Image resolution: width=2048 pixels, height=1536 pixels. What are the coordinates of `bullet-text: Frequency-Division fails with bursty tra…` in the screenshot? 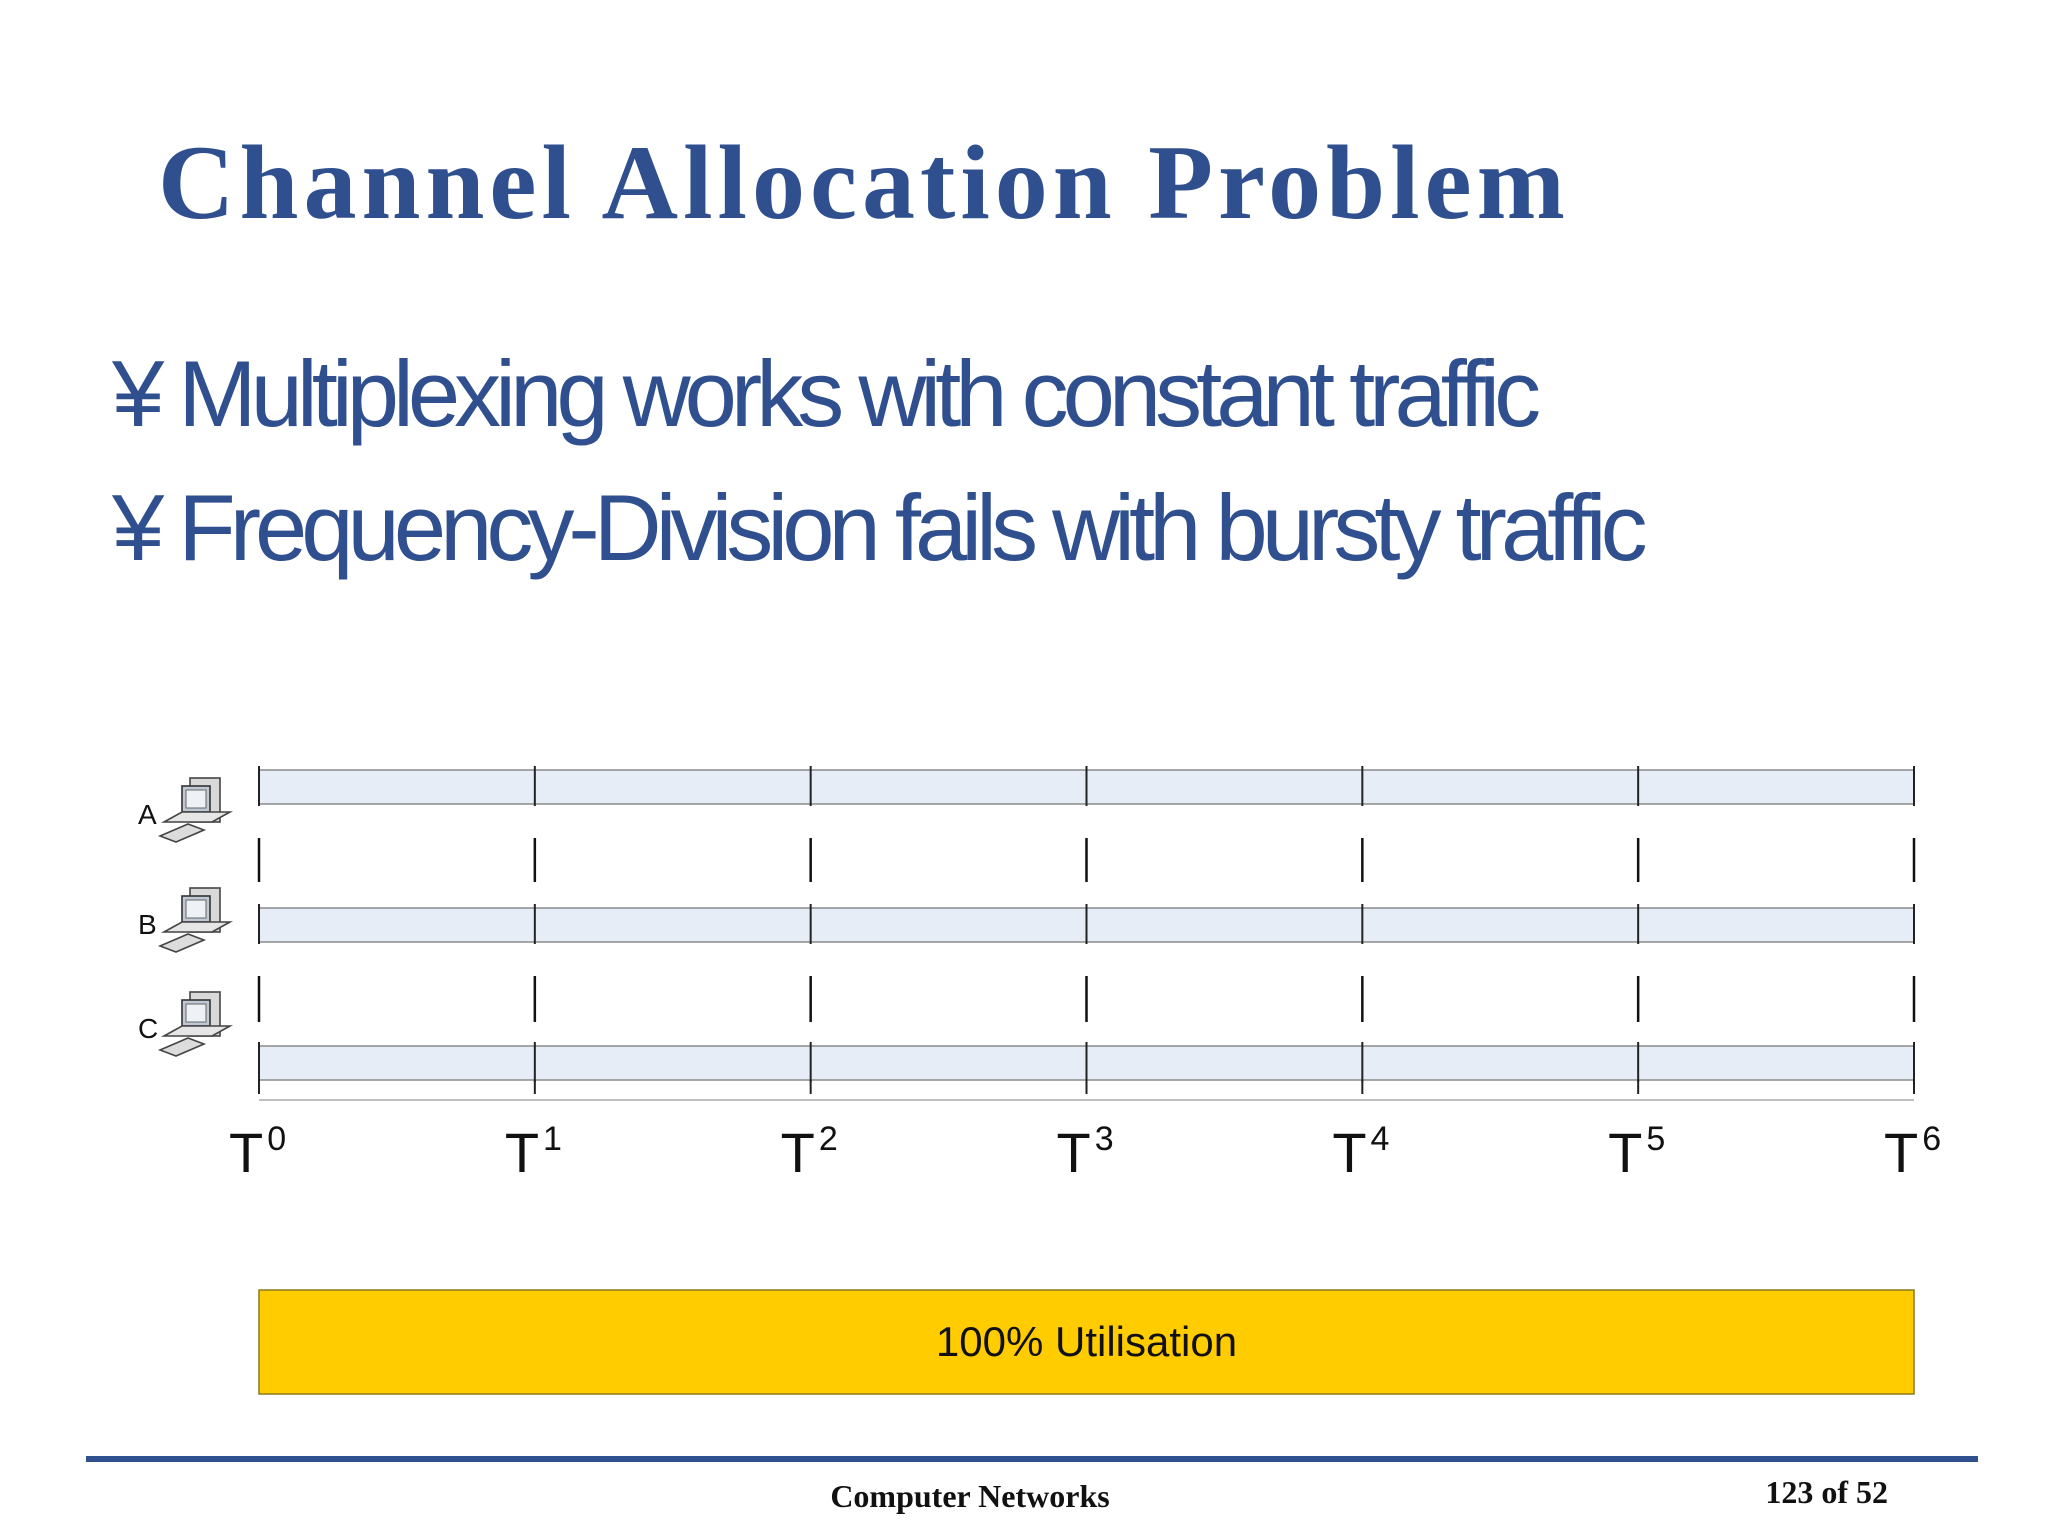 It's located at (912, 527).